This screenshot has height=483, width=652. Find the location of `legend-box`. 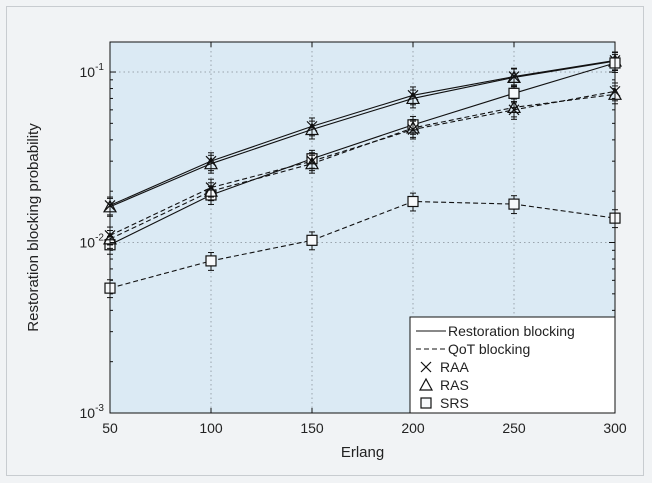

legend-box is located at coordinates (512, 365).